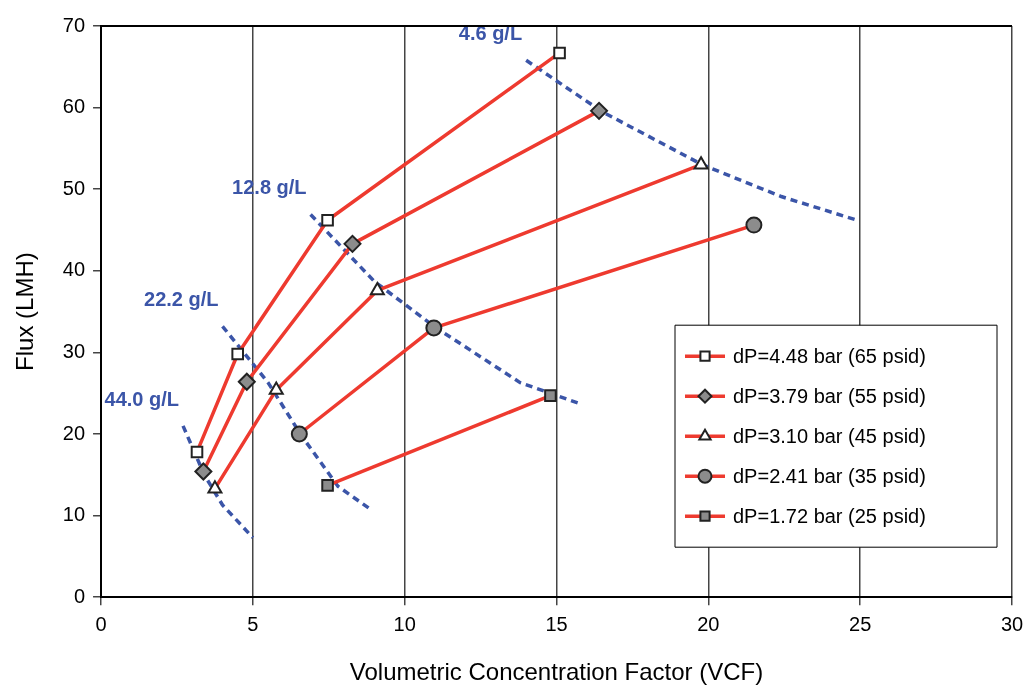  What do you see at coordinates (253, 623) in the screenshot?
I see `x-tick-label: 5` at bounding box center [253, 623].